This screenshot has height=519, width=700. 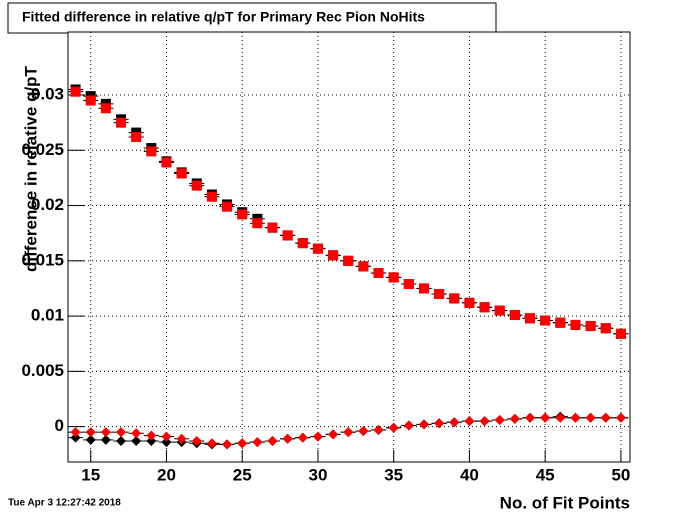 I want to click on title-box, so click(x=252, y=18).